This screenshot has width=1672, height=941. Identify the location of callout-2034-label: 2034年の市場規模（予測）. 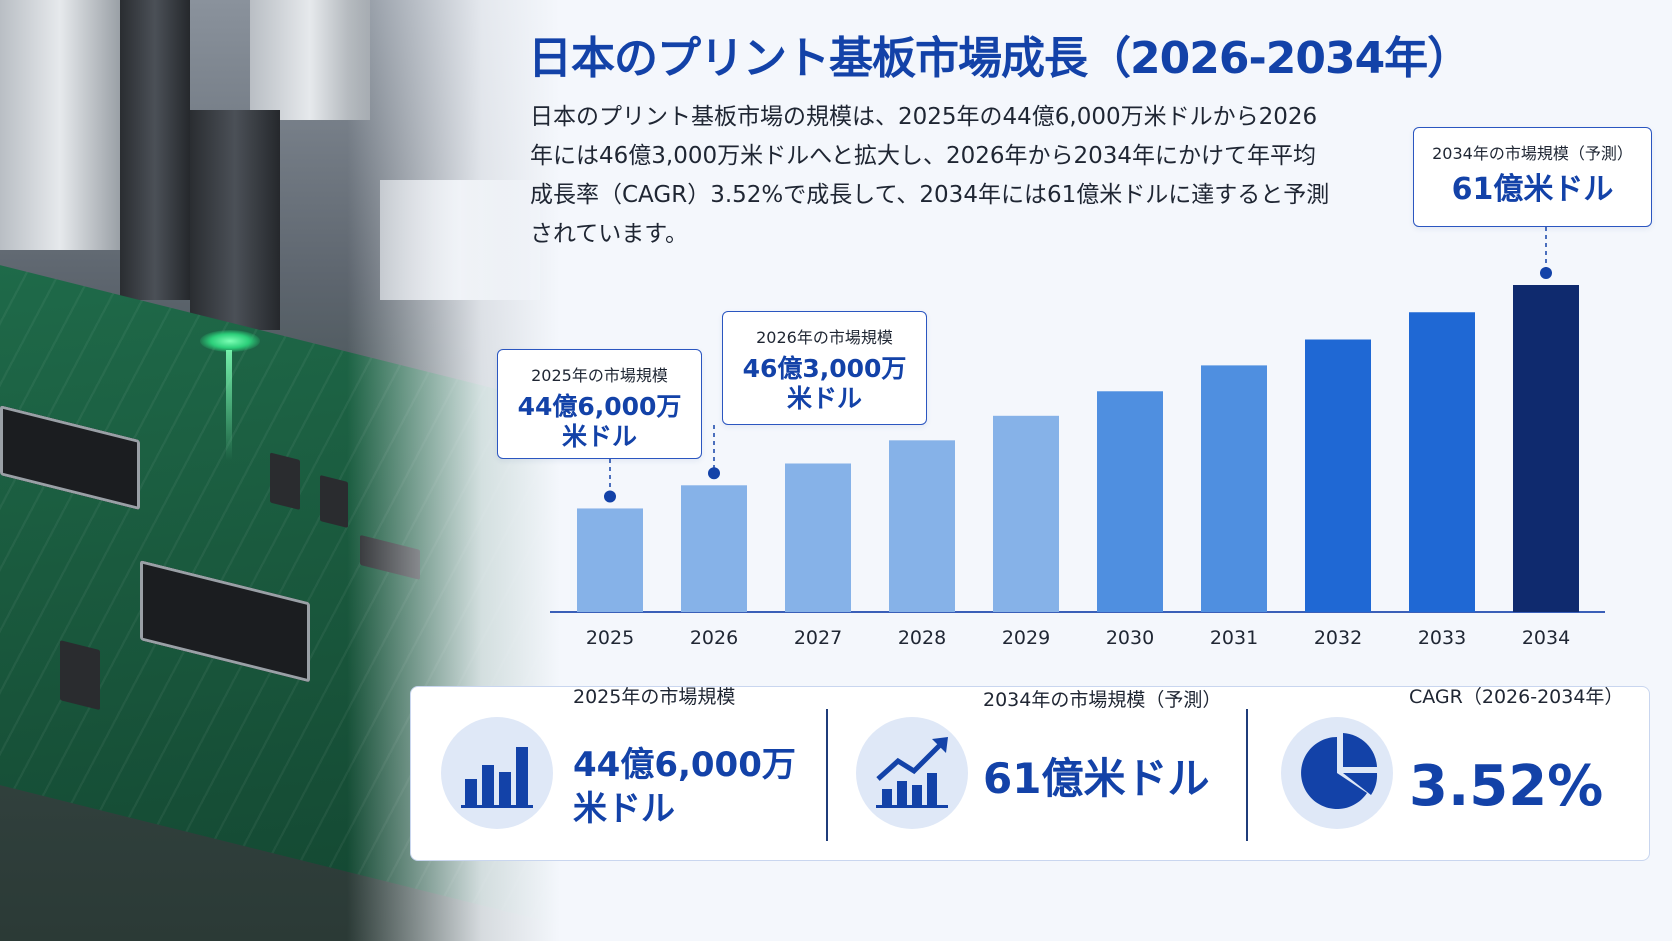
(1532, 153).